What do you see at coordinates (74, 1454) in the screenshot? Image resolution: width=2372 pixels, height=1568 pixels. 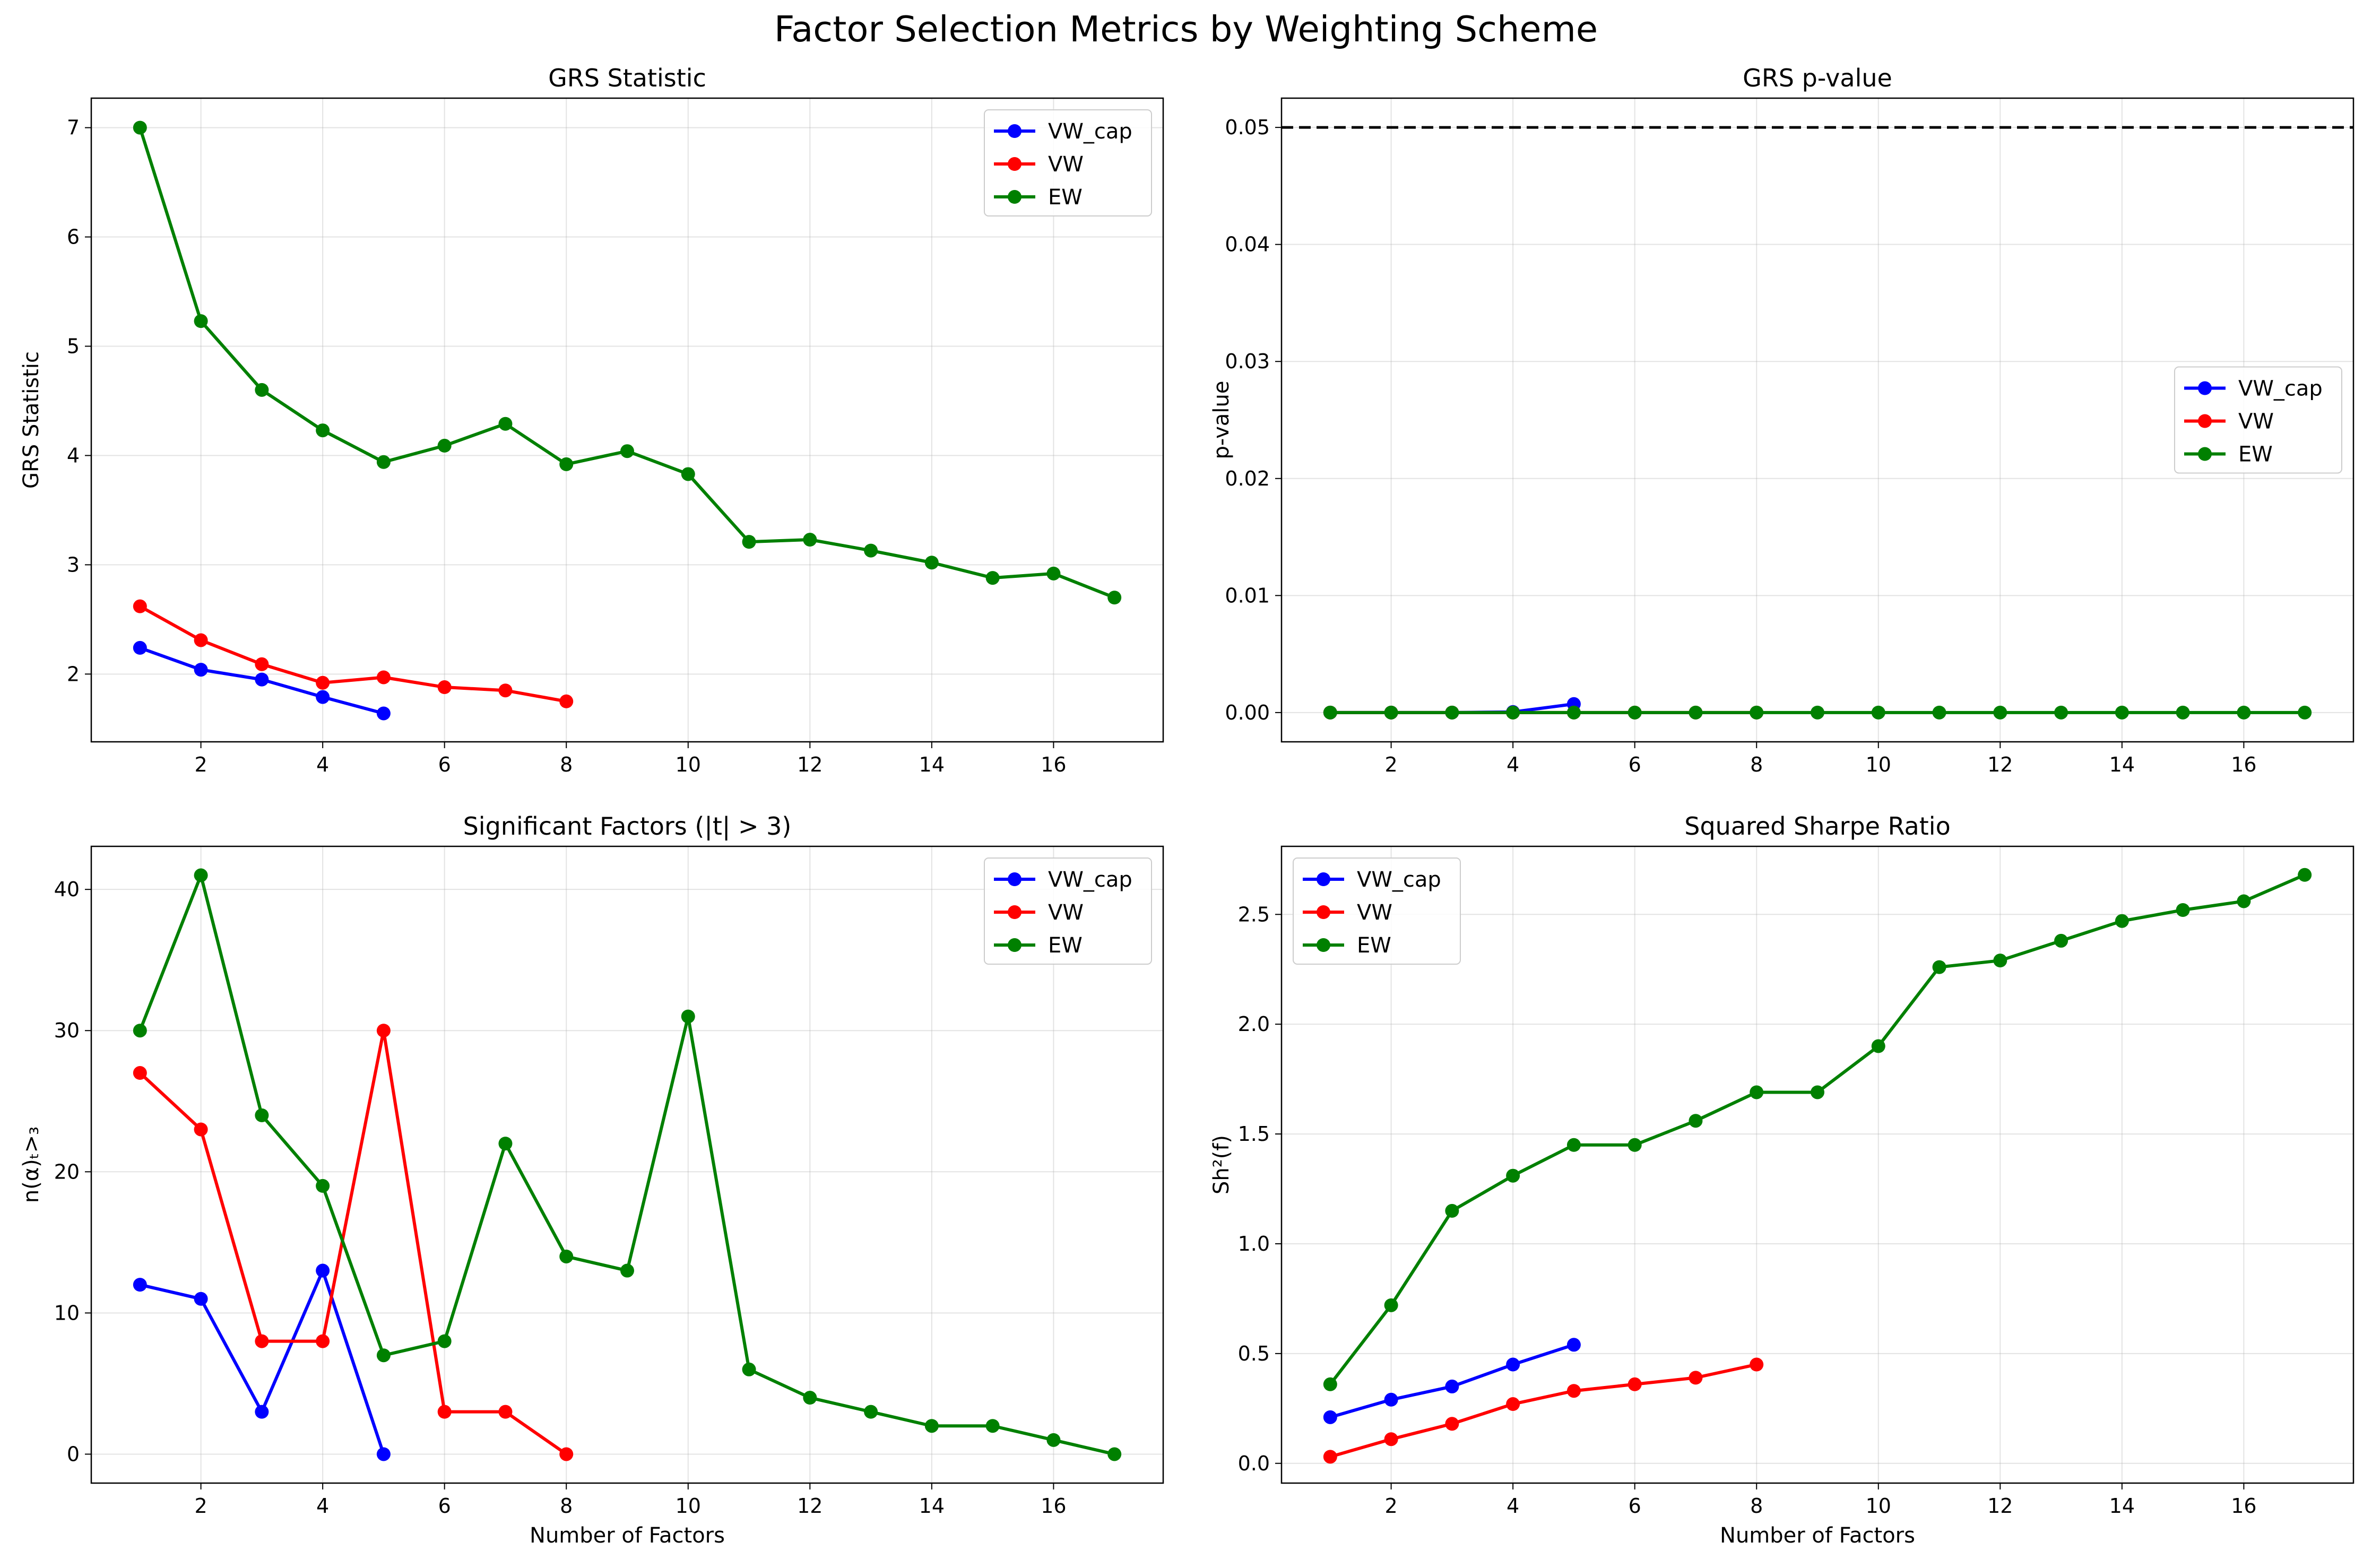 I see `y-tick-label: 0` at bounding box center [74, 1454].